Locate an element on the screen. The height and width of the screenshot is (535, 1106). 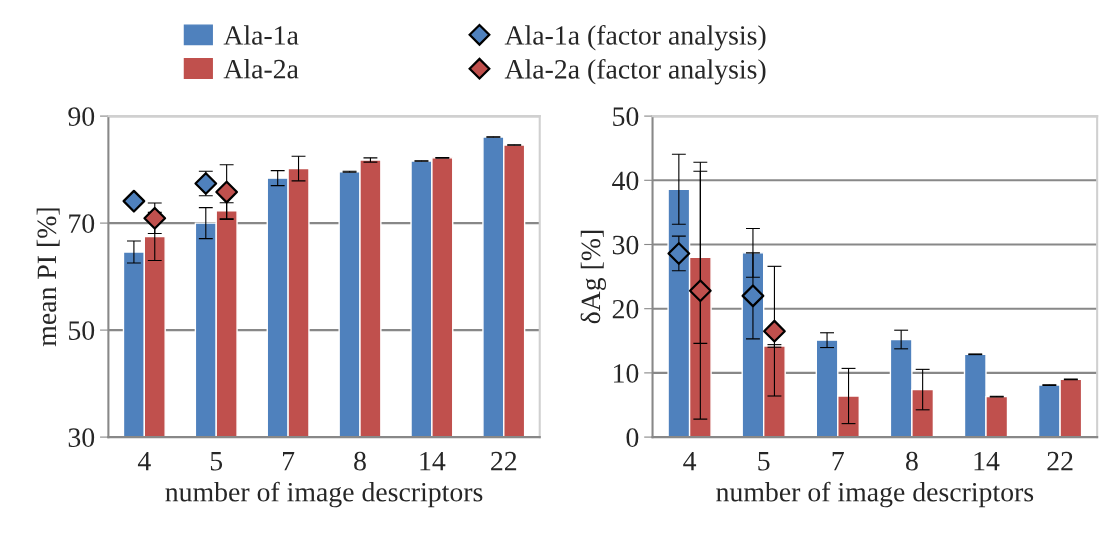
y-tick-label: 0 is located at coordinates (632, 438).